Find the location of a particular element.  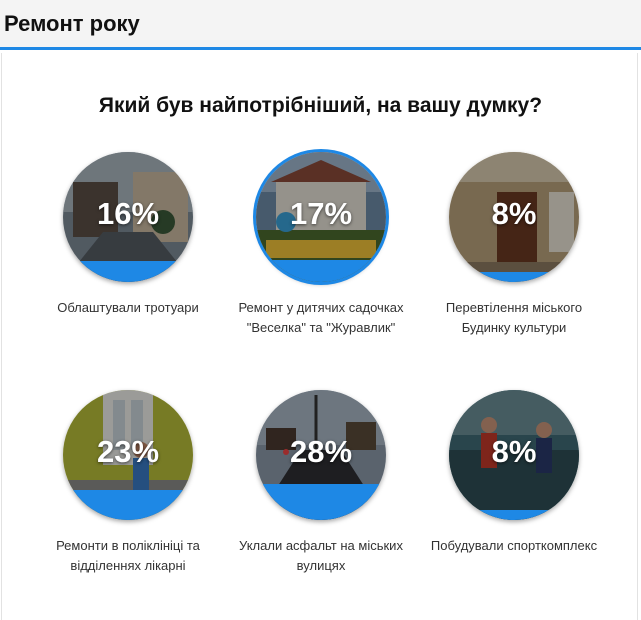

poll-option-sidewalks: 16% Облаштували тротуари is located at coordinates (128, 235).